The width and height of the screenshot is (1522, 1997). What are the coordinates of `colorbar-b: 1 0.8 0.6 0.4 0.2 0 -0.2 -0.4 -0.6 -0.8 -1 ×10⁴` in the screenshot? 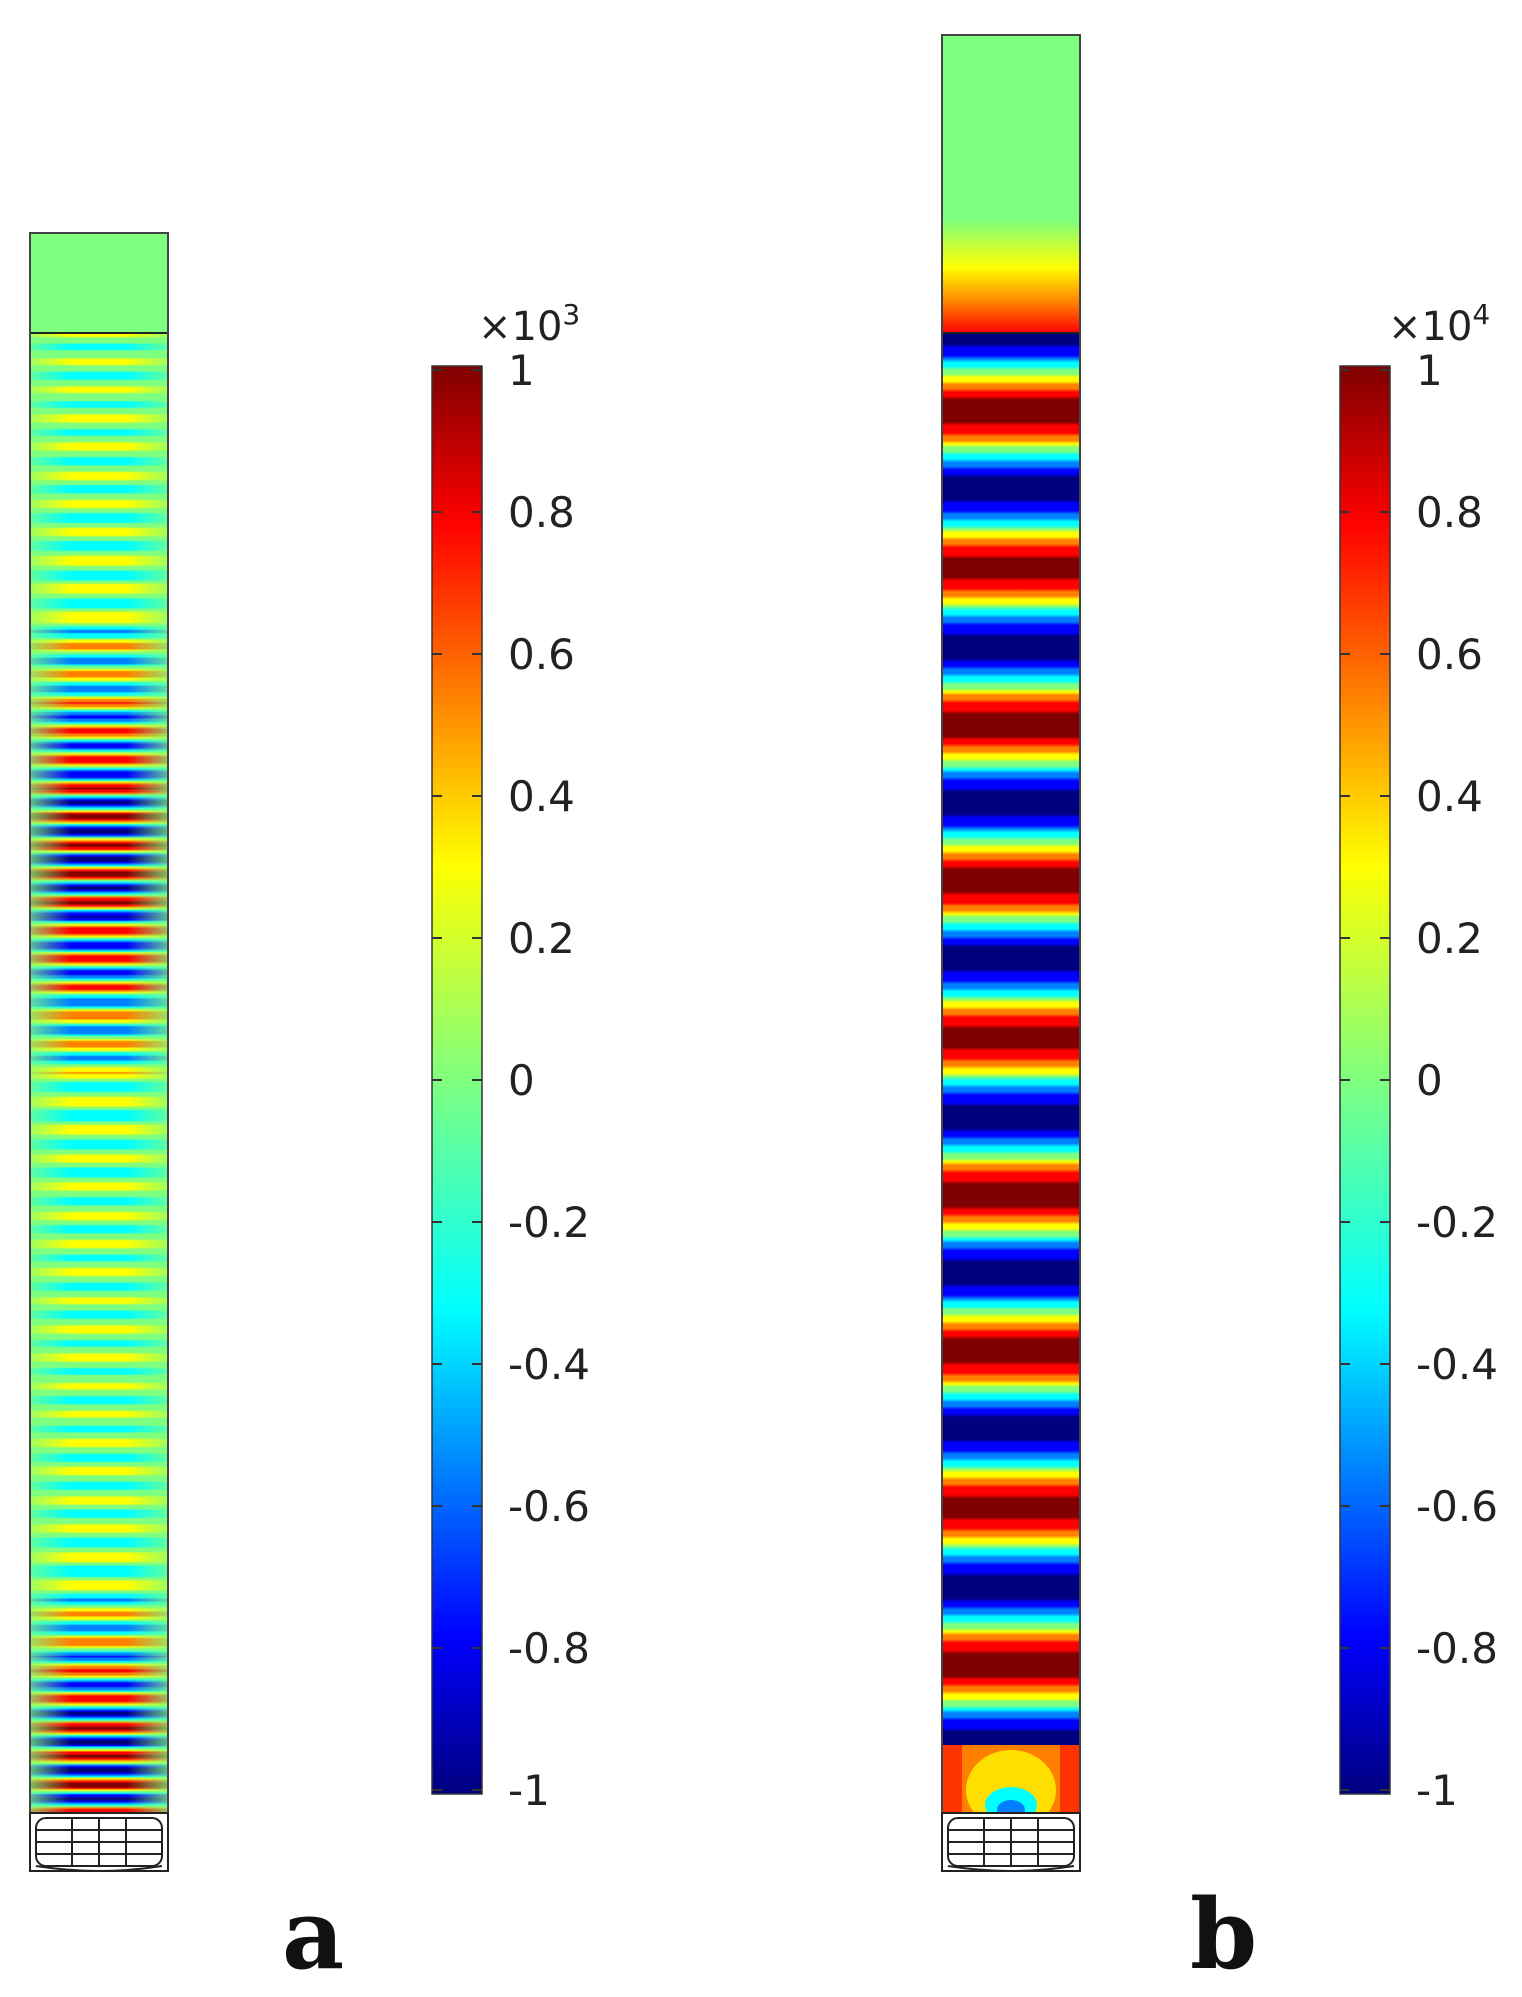 It's located at (1418, 1056).